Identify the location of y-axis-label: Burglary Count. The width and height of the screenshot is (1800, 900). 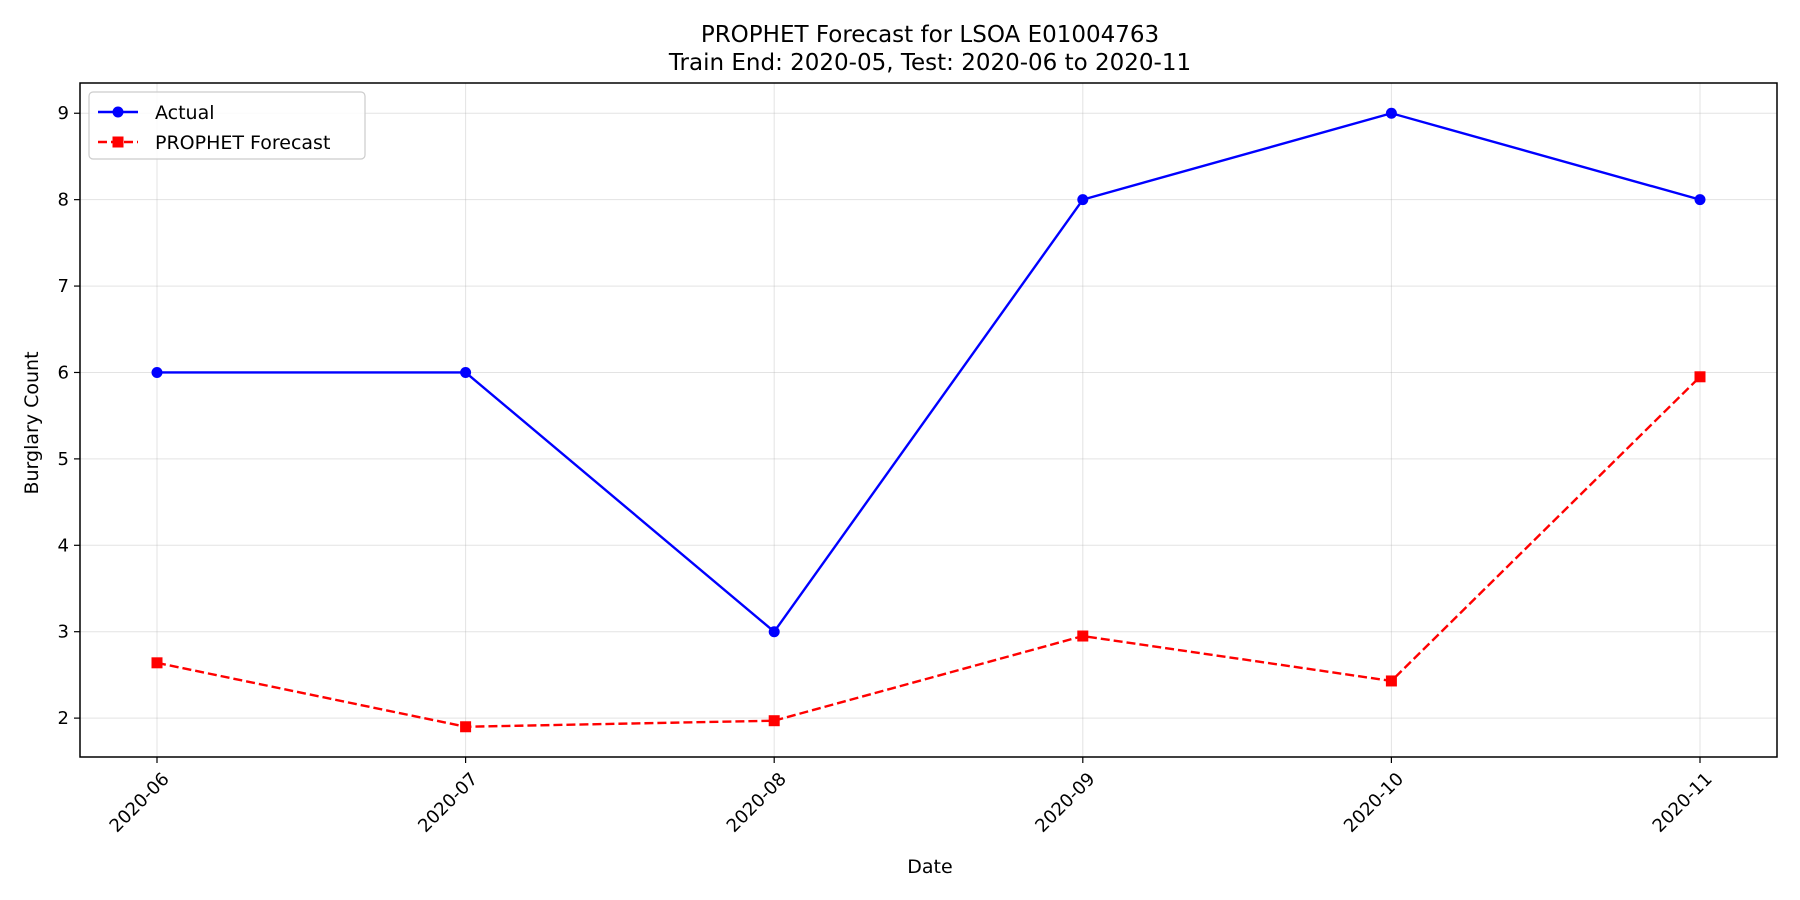
(32, 422).